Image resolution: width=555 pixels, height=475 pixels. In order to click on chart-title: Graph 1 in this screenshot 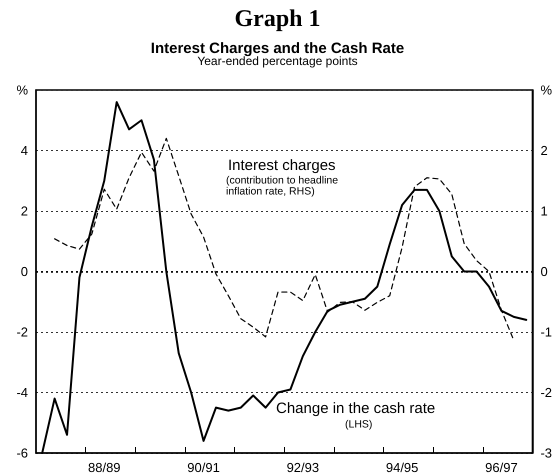, I will do `click(277, 19)`.